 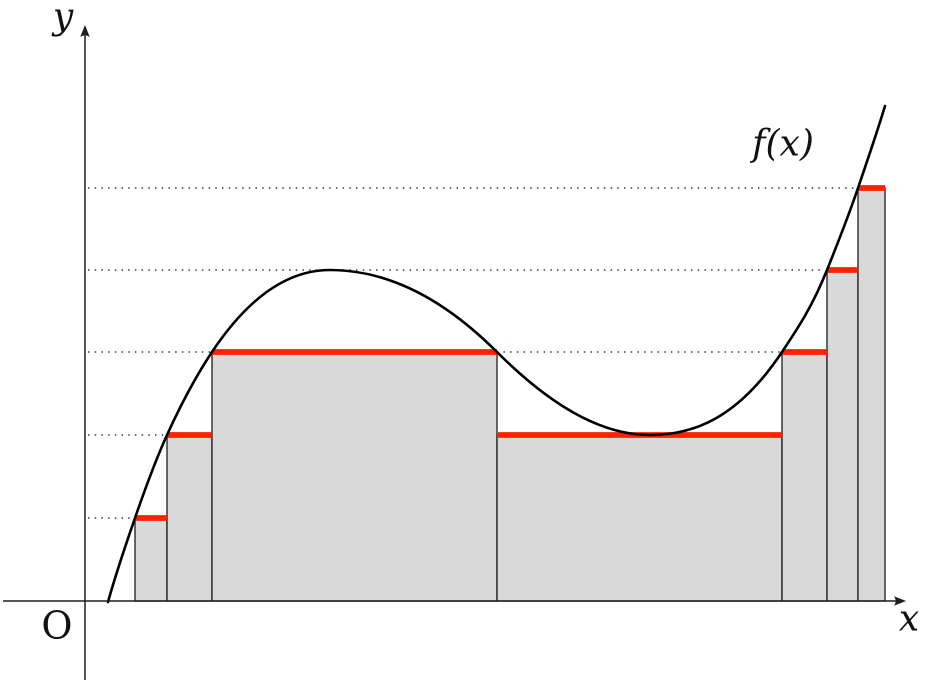 I want to click on origin-label: O, so click(x=57, y=625).